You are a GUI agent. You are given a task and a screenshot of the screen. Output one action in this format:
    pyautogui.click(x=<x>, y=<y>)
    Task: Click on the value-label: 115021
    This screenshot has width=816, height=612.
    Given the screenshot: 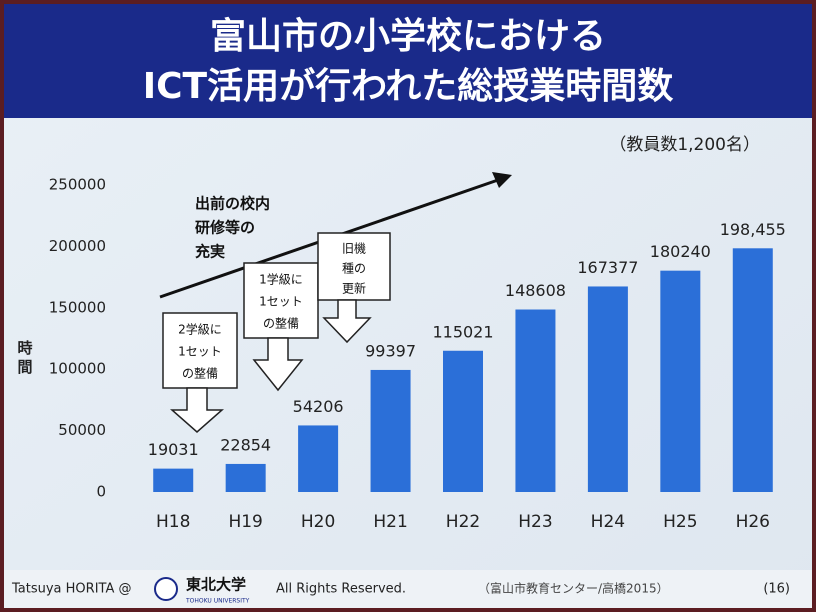 What is the action you would take?
    pyautogui.click(x=462, y=331)
    